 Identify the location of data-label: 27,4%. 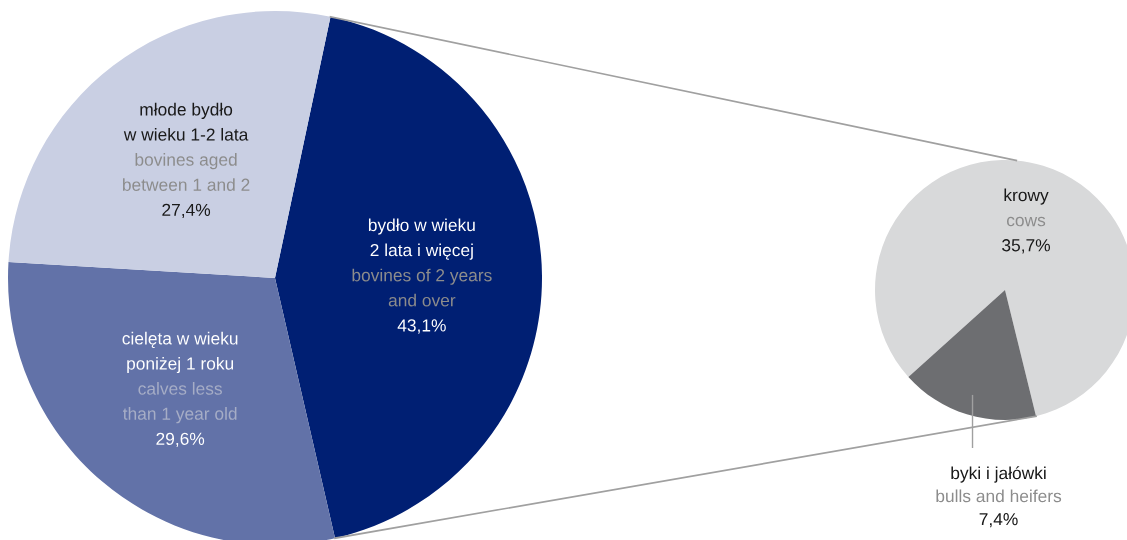
(186, 211).